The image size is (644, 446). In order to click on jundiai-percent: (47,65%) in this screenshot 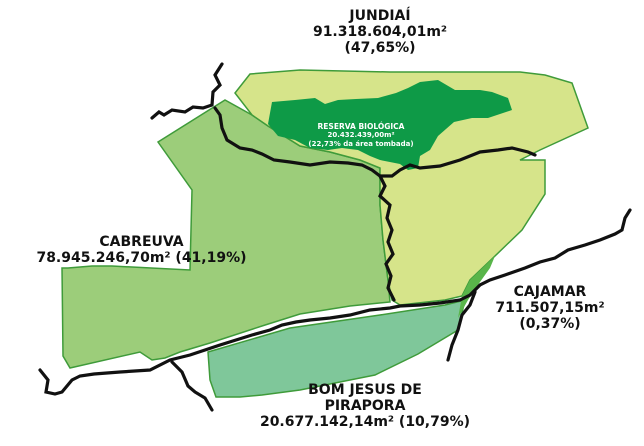, I will do `click(380, 48)`.